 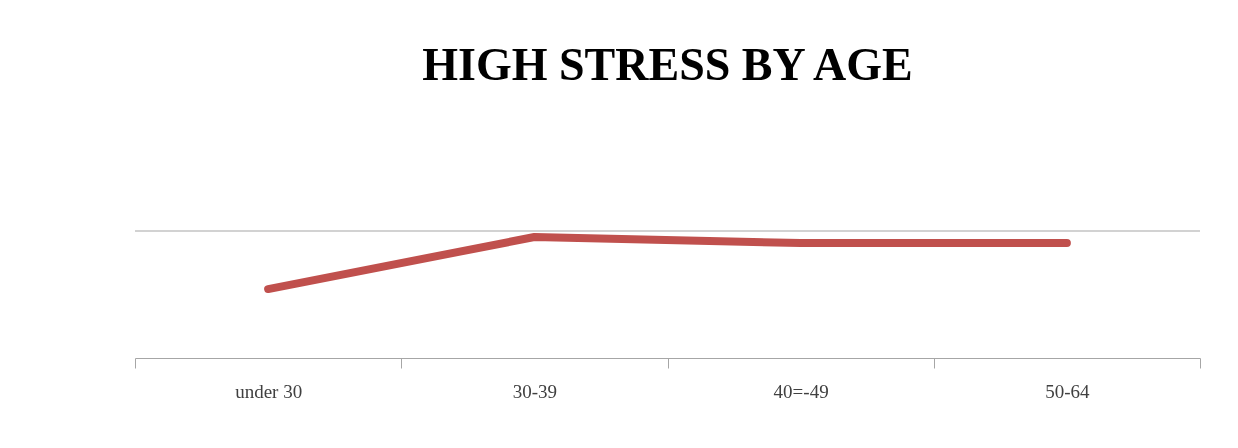 What do you see at coordinates (667, 65) in the screenshot?
I see `chart-title: HIGH STRESS BY AGE` at bounding box center [667, 65].